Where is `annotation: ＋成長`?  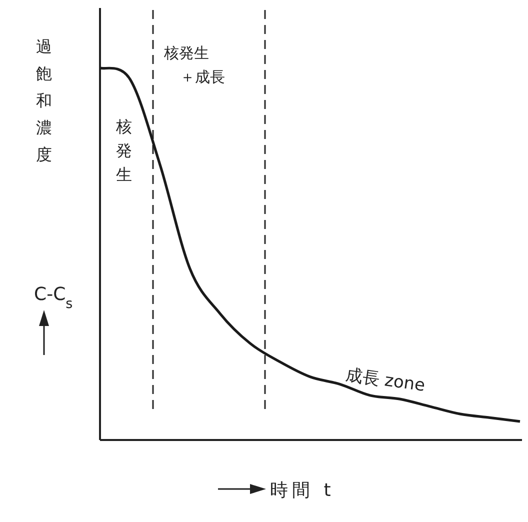
annotation: ＋成長 is located at coordinates (202, 77).